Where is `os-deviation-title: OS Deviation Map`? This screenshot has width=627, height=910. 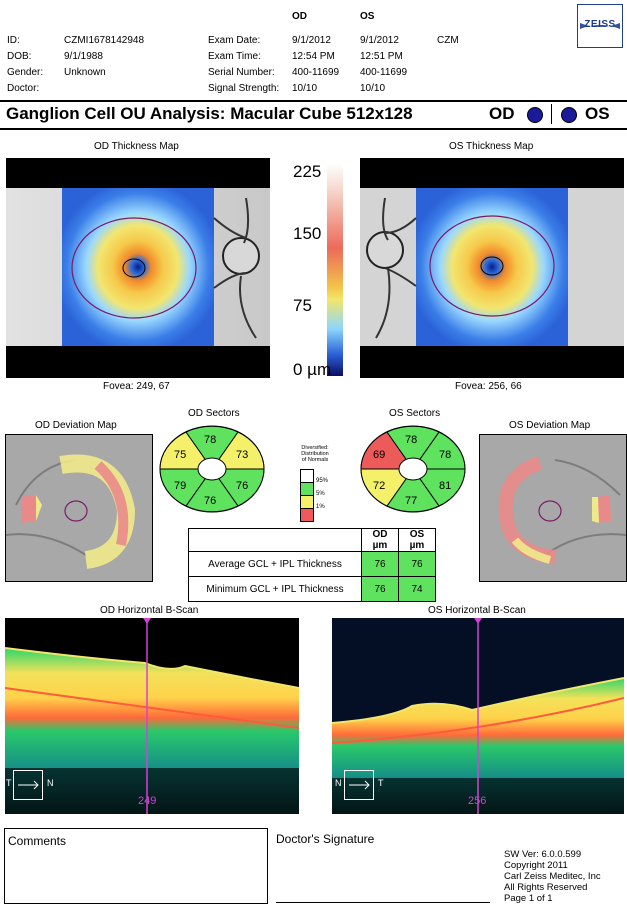
os-deviation-title: OS Deviation Map is located at coordinates (550, 425).